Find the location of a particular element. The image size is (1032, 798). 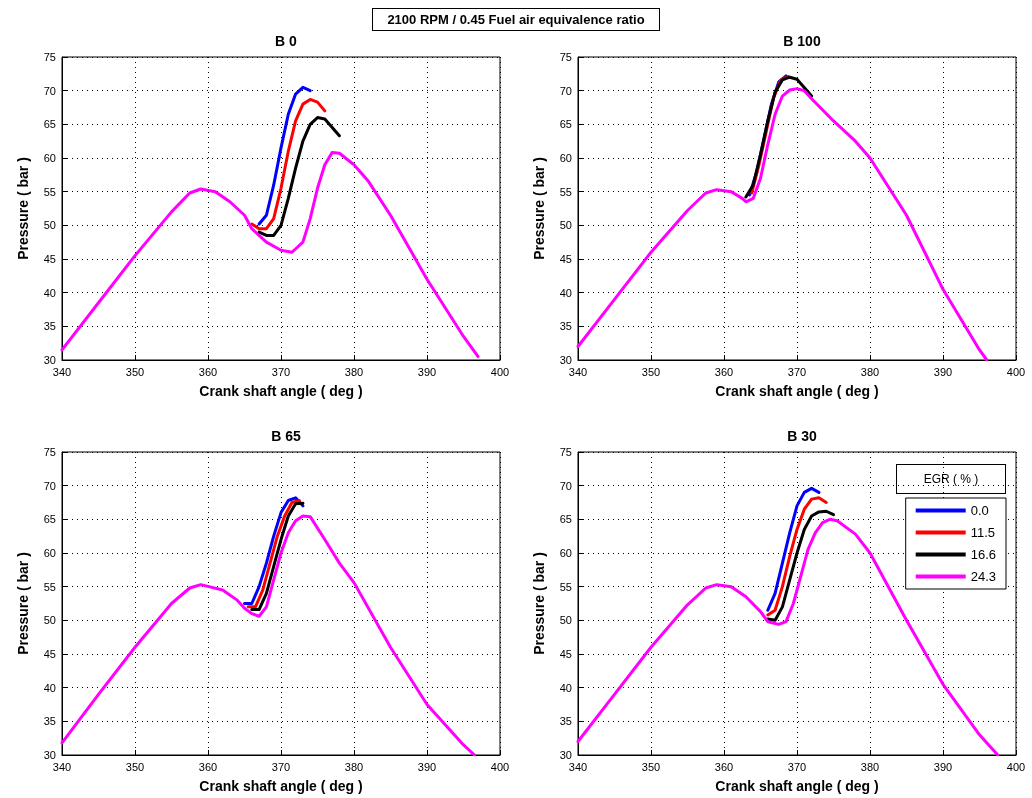

legend-label: 0.0 is located at coordinates (979, 510).